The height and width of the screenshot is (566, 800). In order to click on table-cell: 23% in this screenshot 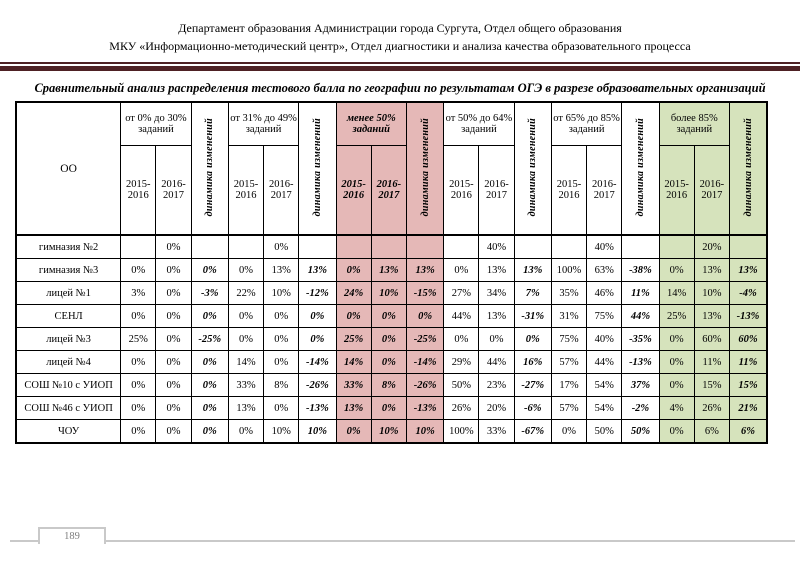, I will do `click(496, 385)`.